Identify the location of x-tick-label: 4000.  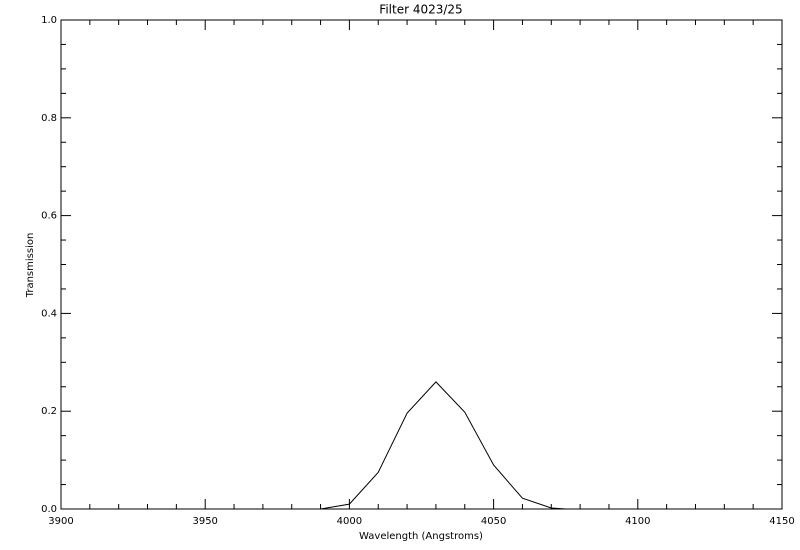
(349, 521).